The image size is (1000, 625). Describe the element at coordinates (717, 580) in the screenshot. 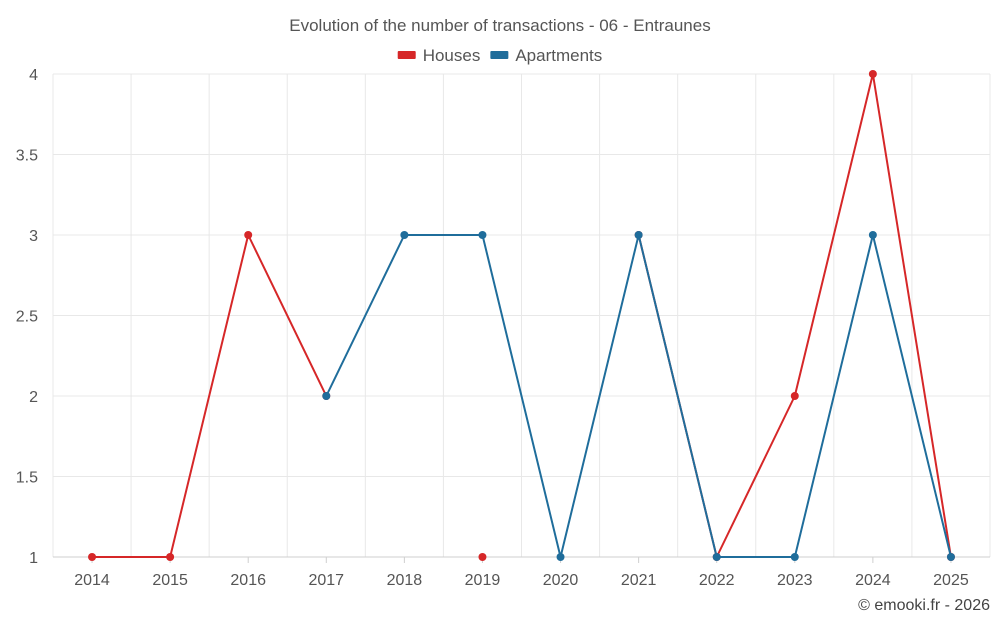

I see `x-tick-label: 2022` at that location.